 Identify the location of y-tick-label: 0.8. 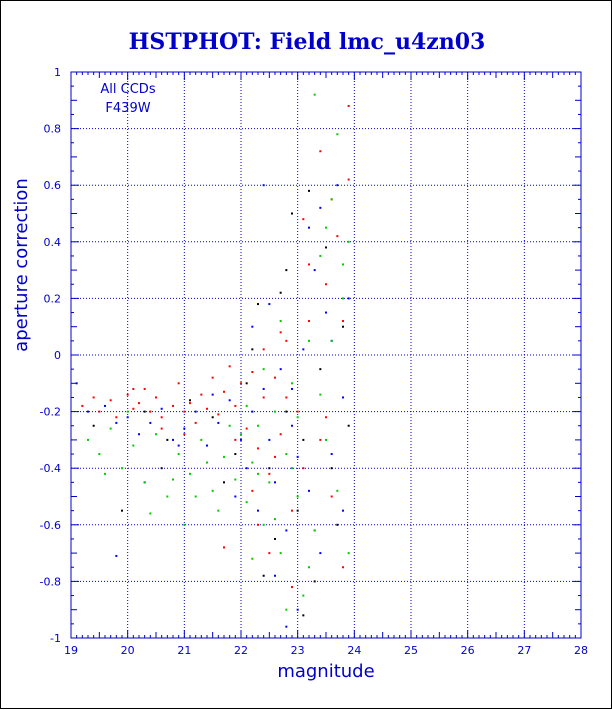
(53, 129).